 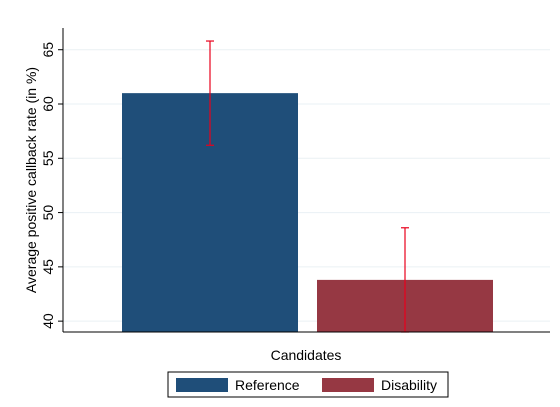 What do you see at coordinates (48, 213) in the screenshot?
I see `y-tick-label: 50` at bounding box center [48, 213].